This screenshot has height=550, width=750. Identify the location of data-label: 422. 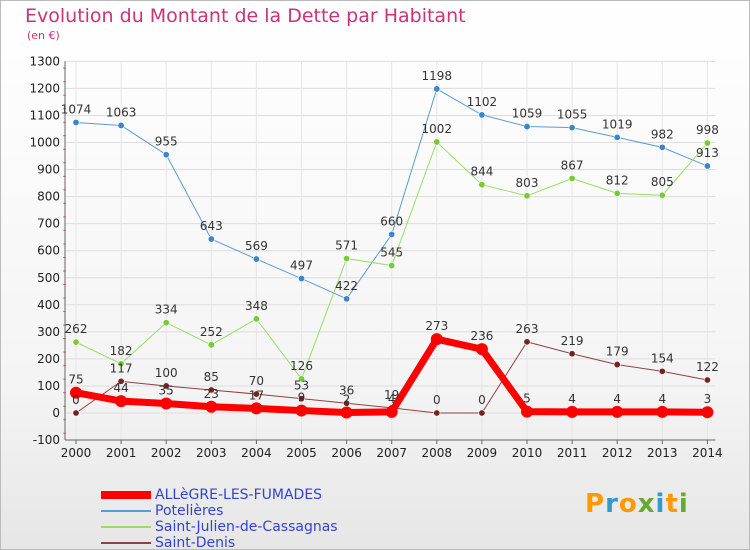
(346, 286).